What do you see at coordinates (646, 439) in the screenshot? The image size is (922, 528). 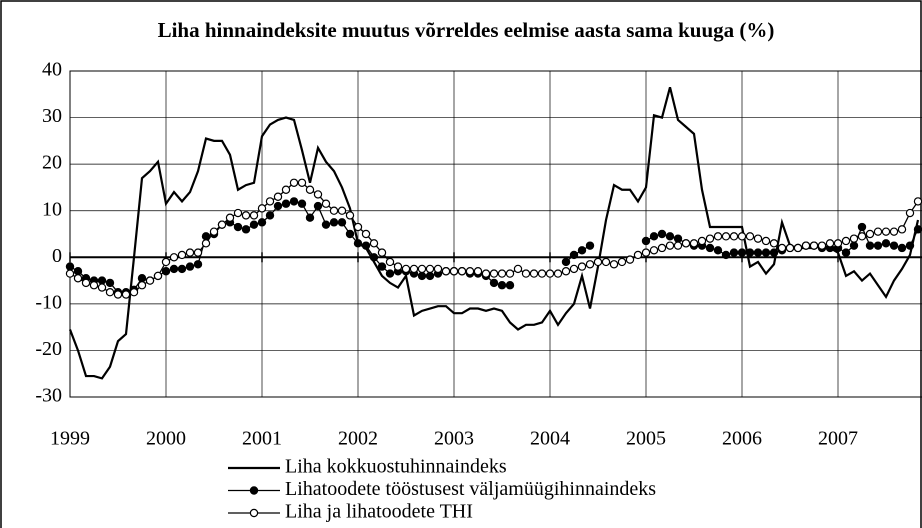 I see `x-tick-label: 2005` at bounding box center [646, 439].